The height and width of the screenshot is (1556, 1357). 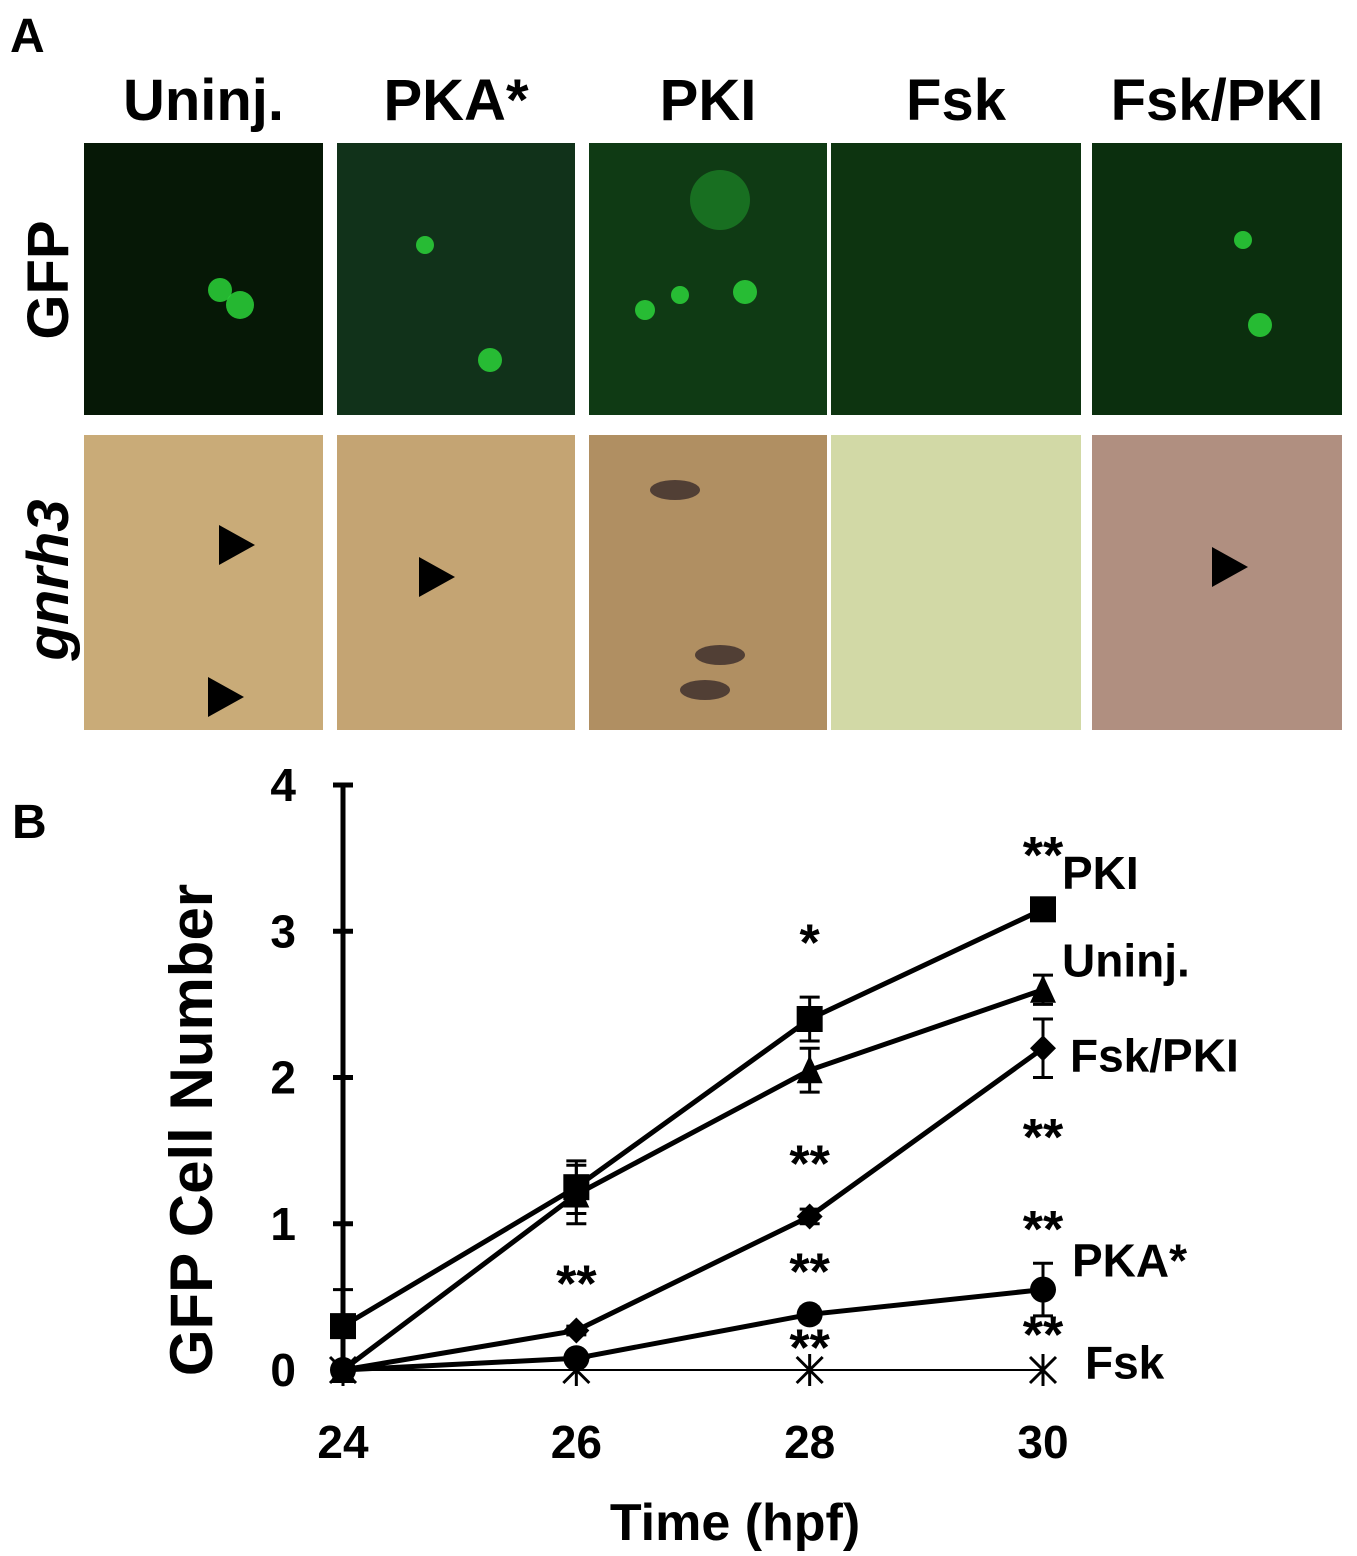 What do you see at coordinates (1129, 1260) in the screenshot?
I see `series-label: PKA*` at bounding box center [1129, 1260].